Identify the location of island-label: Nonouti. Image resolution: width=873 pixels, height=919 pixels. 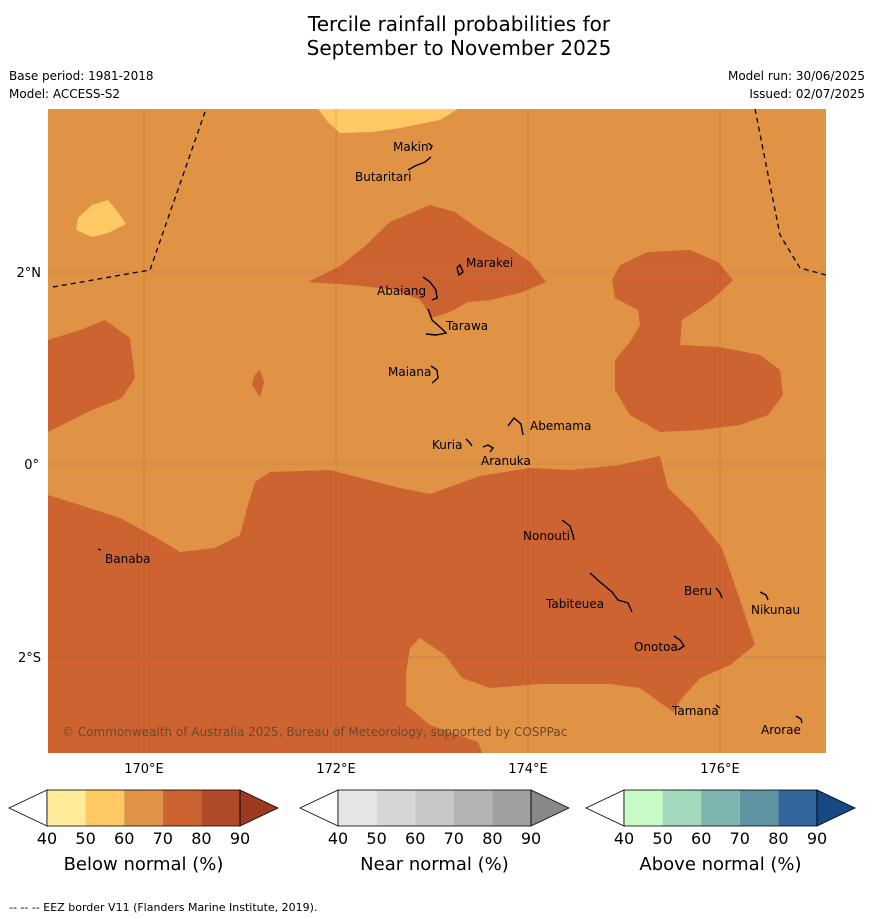
(546, 536).